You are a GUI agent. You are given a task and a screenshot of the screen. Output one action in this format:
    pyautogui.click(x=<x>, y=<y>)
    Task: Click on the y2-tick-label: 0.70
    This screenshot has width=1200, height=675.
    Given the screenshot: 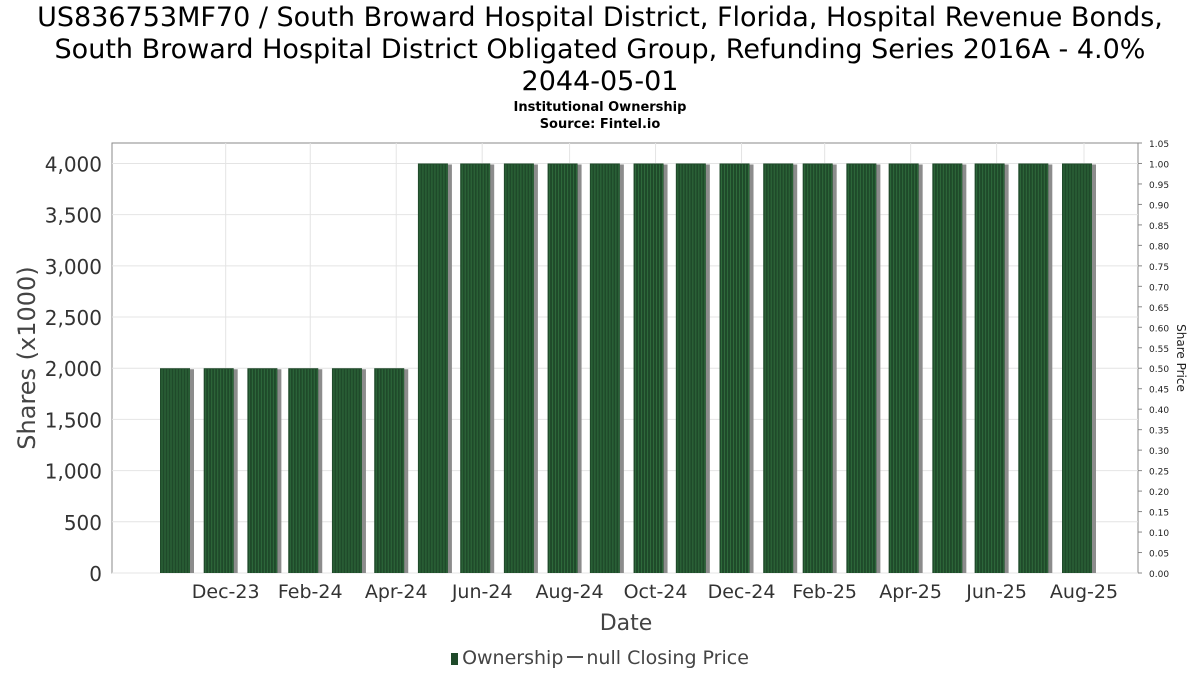 What is the action you would take?
    pyautogui.click(x=1159, y=288)
    